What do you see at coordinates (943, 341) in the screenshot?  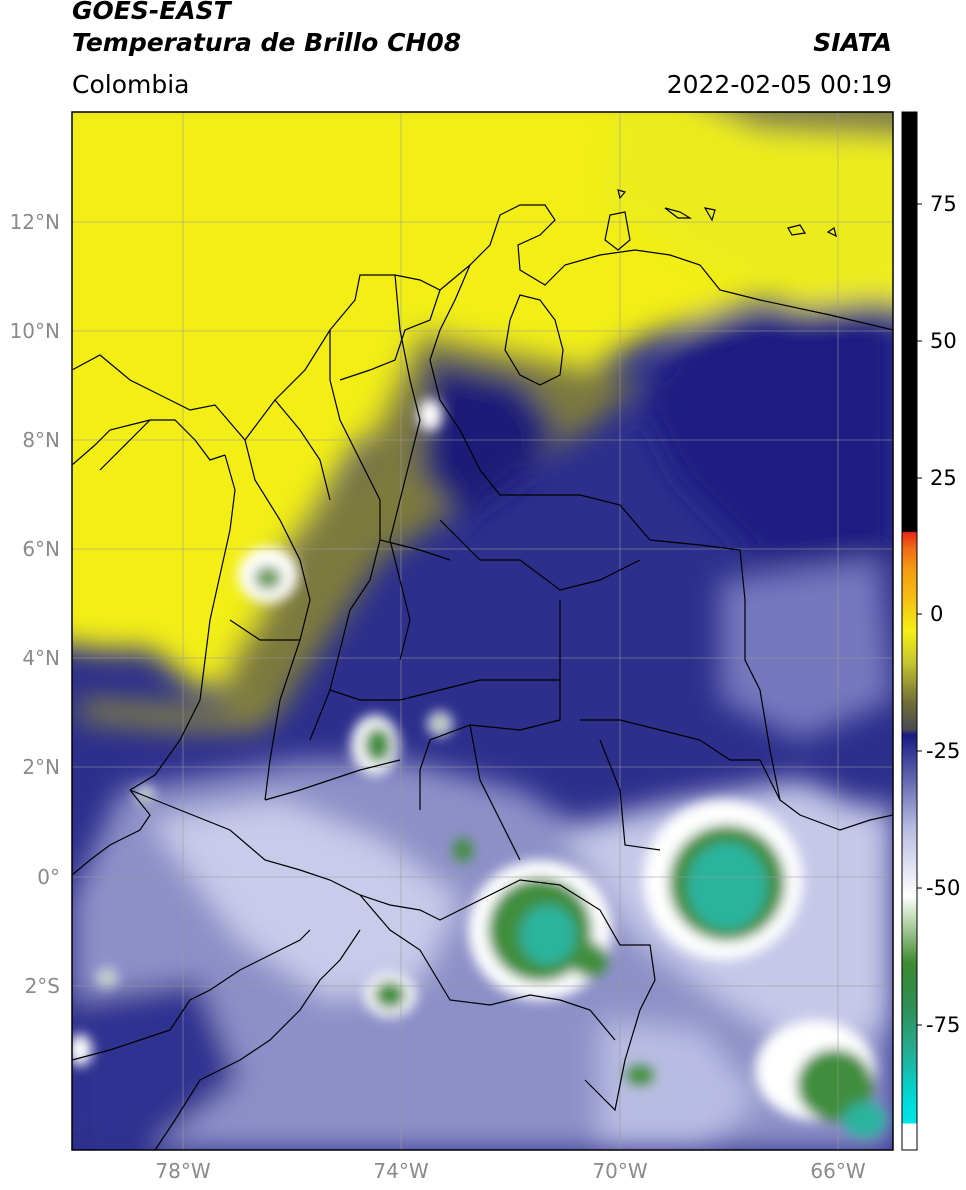 I see `colorbar-tick-label: 50` at bounding box center [943, 341].